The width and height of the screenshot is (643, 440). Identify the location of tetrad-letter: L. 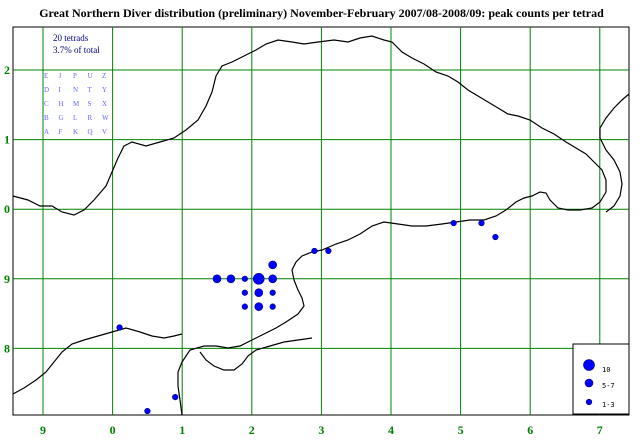
(75, 118).